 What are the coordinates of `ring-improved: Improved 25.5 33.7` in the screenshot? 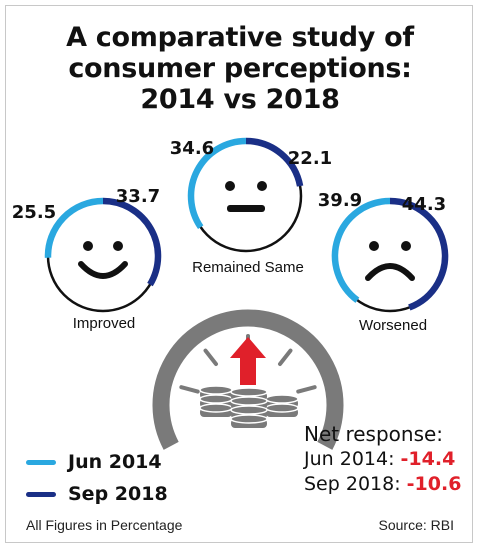 It's located at (87, 259).